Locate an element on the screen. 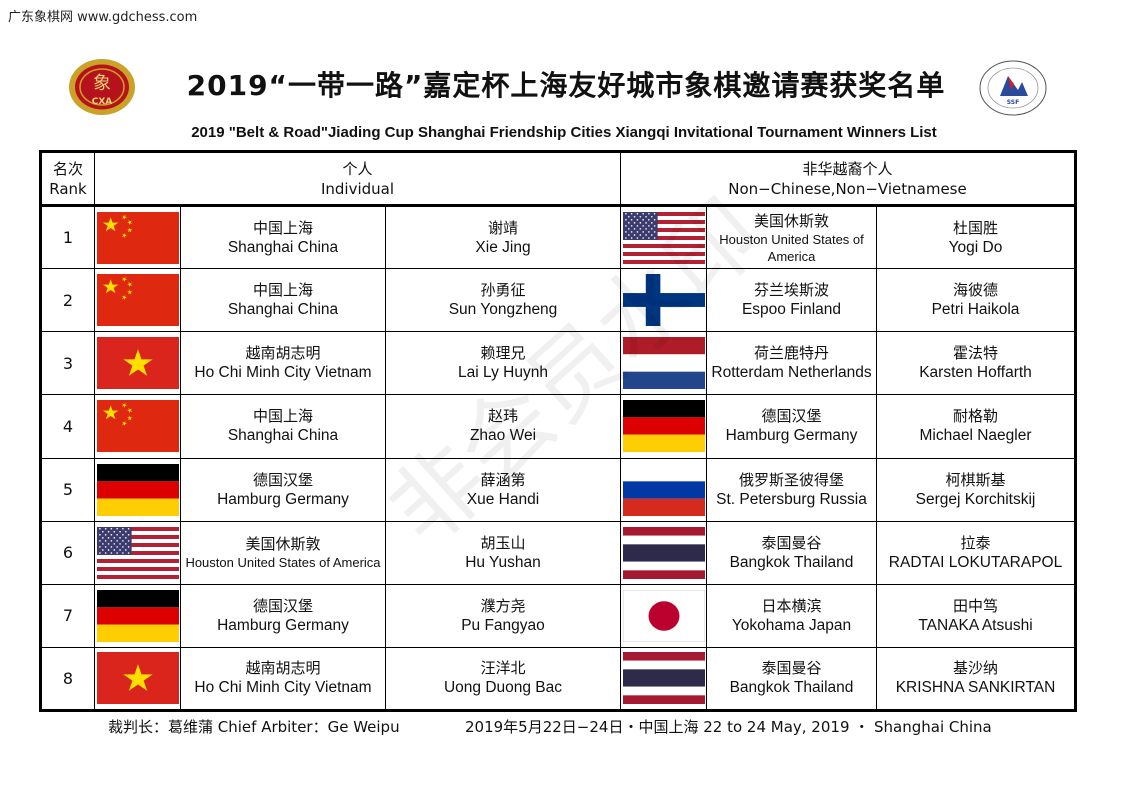 This screenshot has width=1122, height=793. rank-cell: 1 is located at coordinates (67, 237).